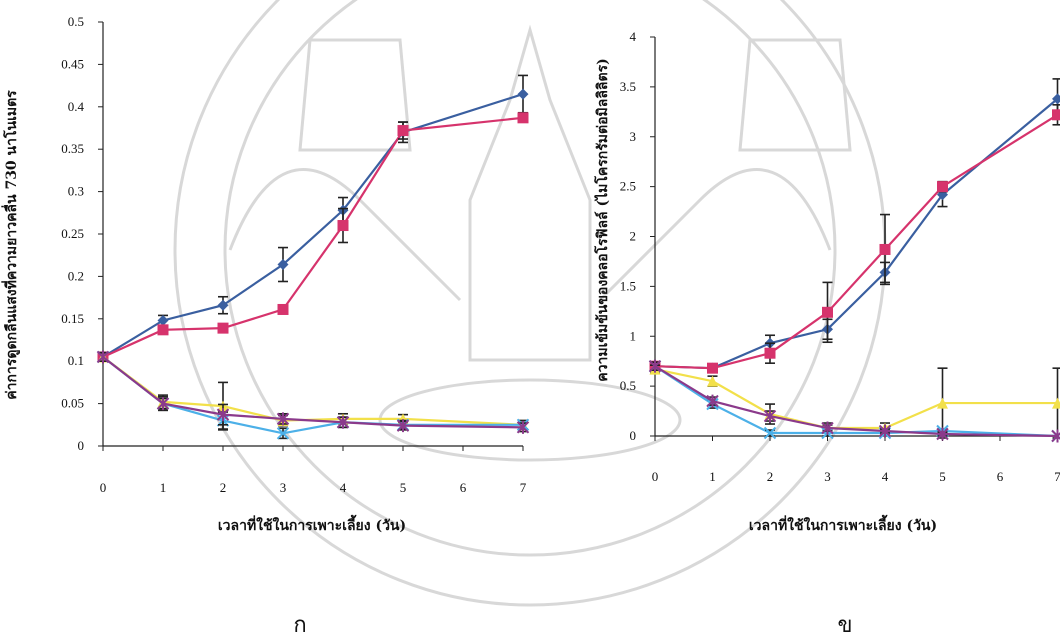 Image resolution: width=1060 pixels, height=636 pixels. Describe the element at coordinates (628, 285) in the screenshot. I see `y-tick-label: 1.5` at that location.